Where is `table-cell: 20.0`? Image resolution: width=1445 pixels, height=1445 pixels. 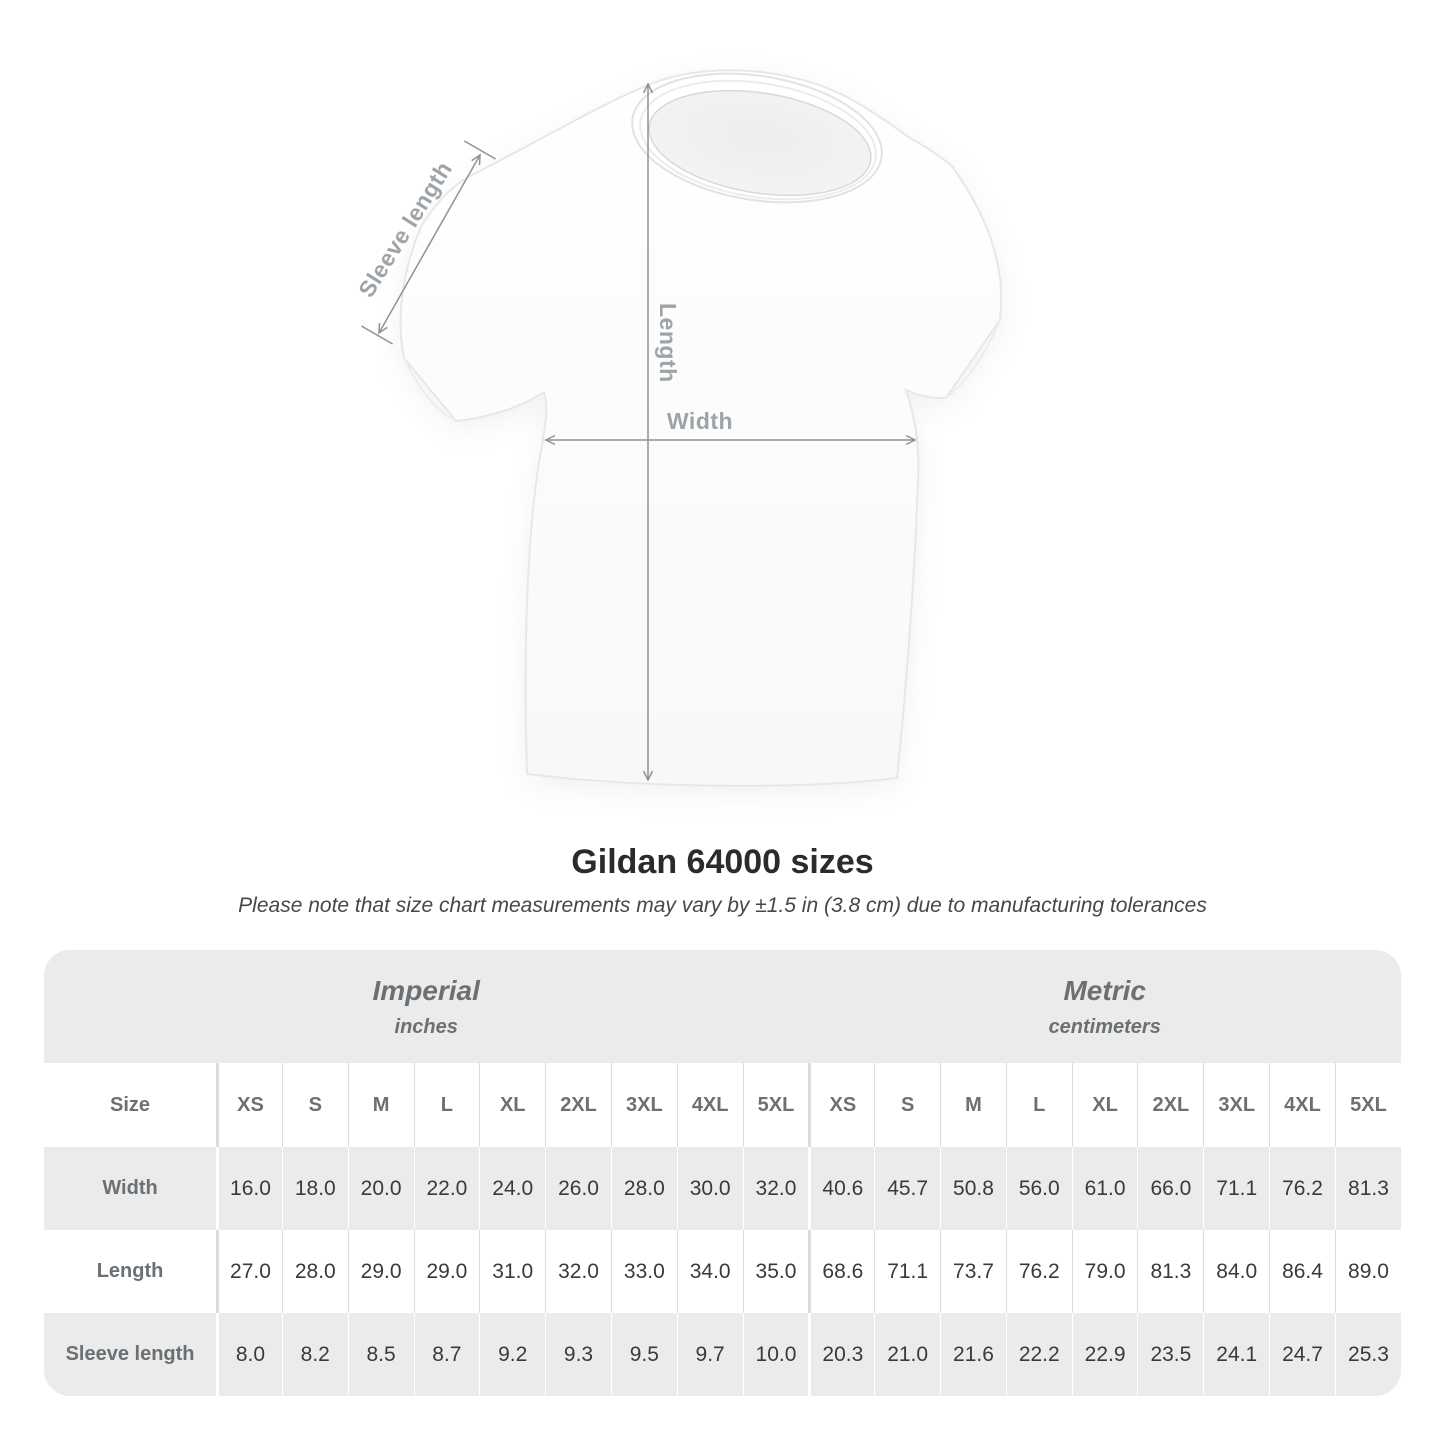 table-cell: 20.0 is located at coordinates (380, 1188).